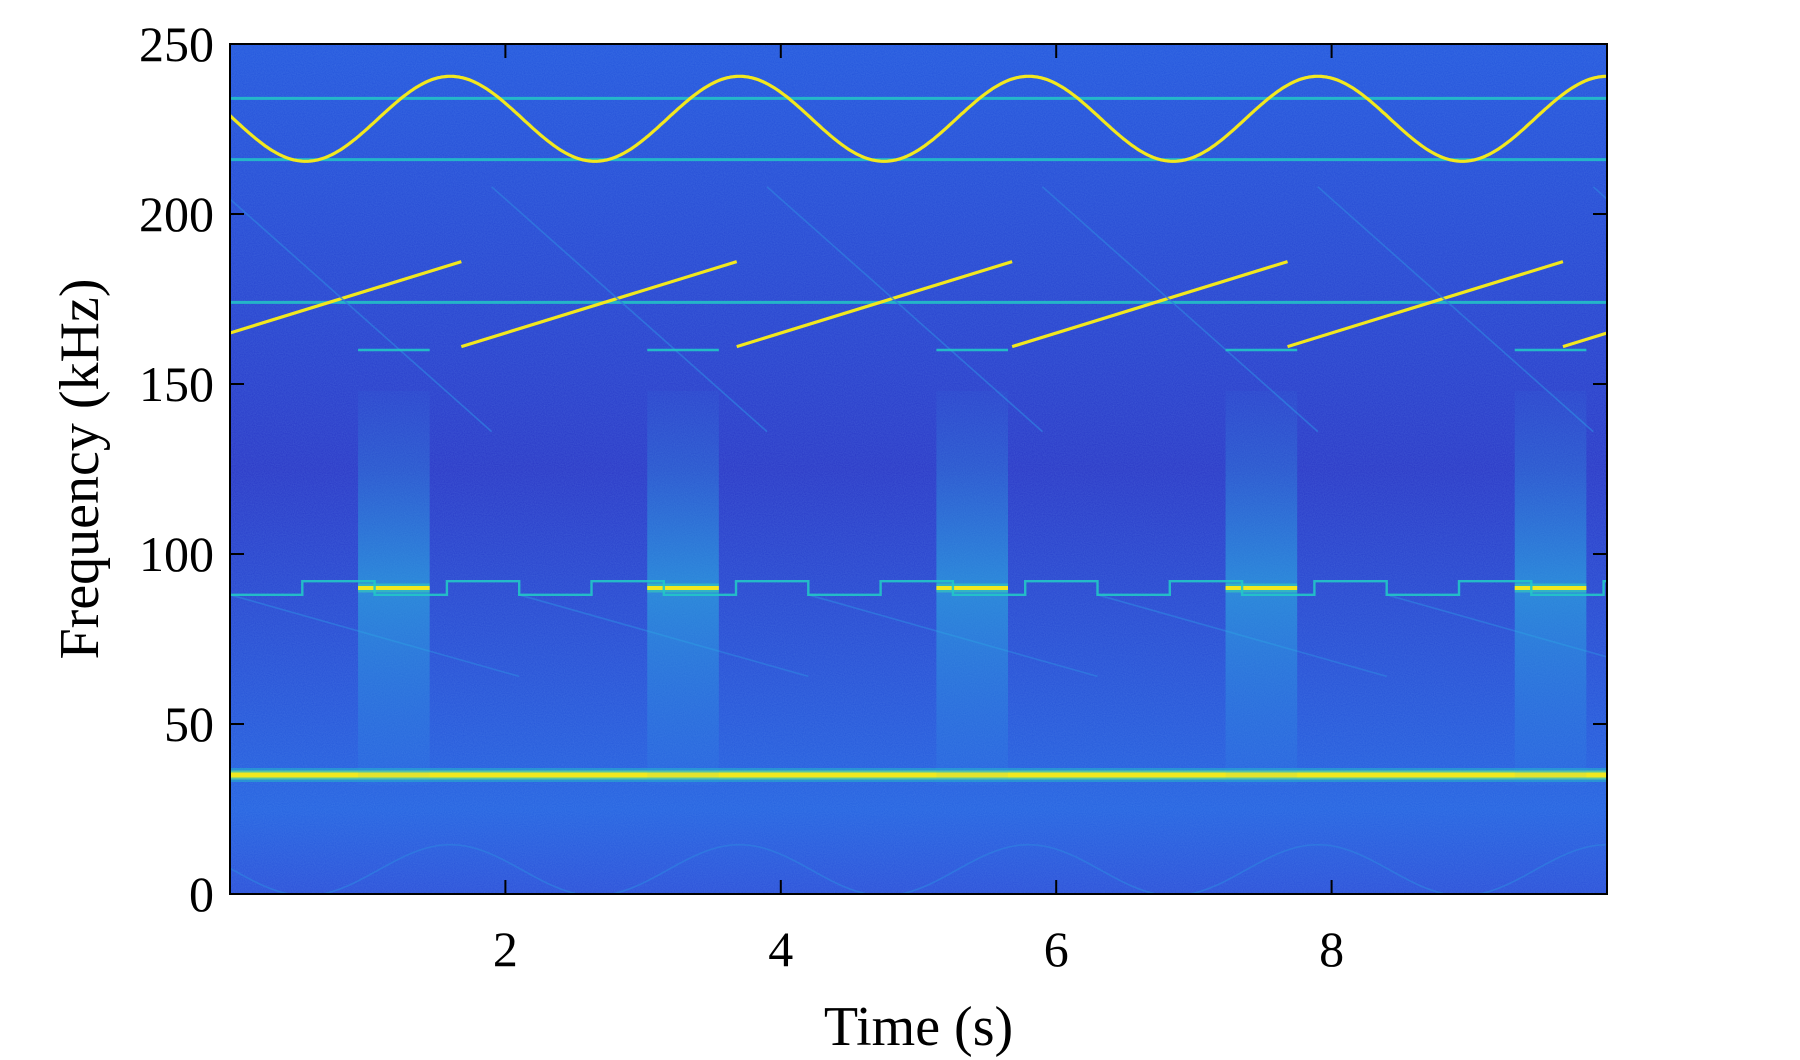  Describe the element at coordinates (80, 469) in the screenshot. I see `y-axis-title: Frequency (kHz)` at that location.